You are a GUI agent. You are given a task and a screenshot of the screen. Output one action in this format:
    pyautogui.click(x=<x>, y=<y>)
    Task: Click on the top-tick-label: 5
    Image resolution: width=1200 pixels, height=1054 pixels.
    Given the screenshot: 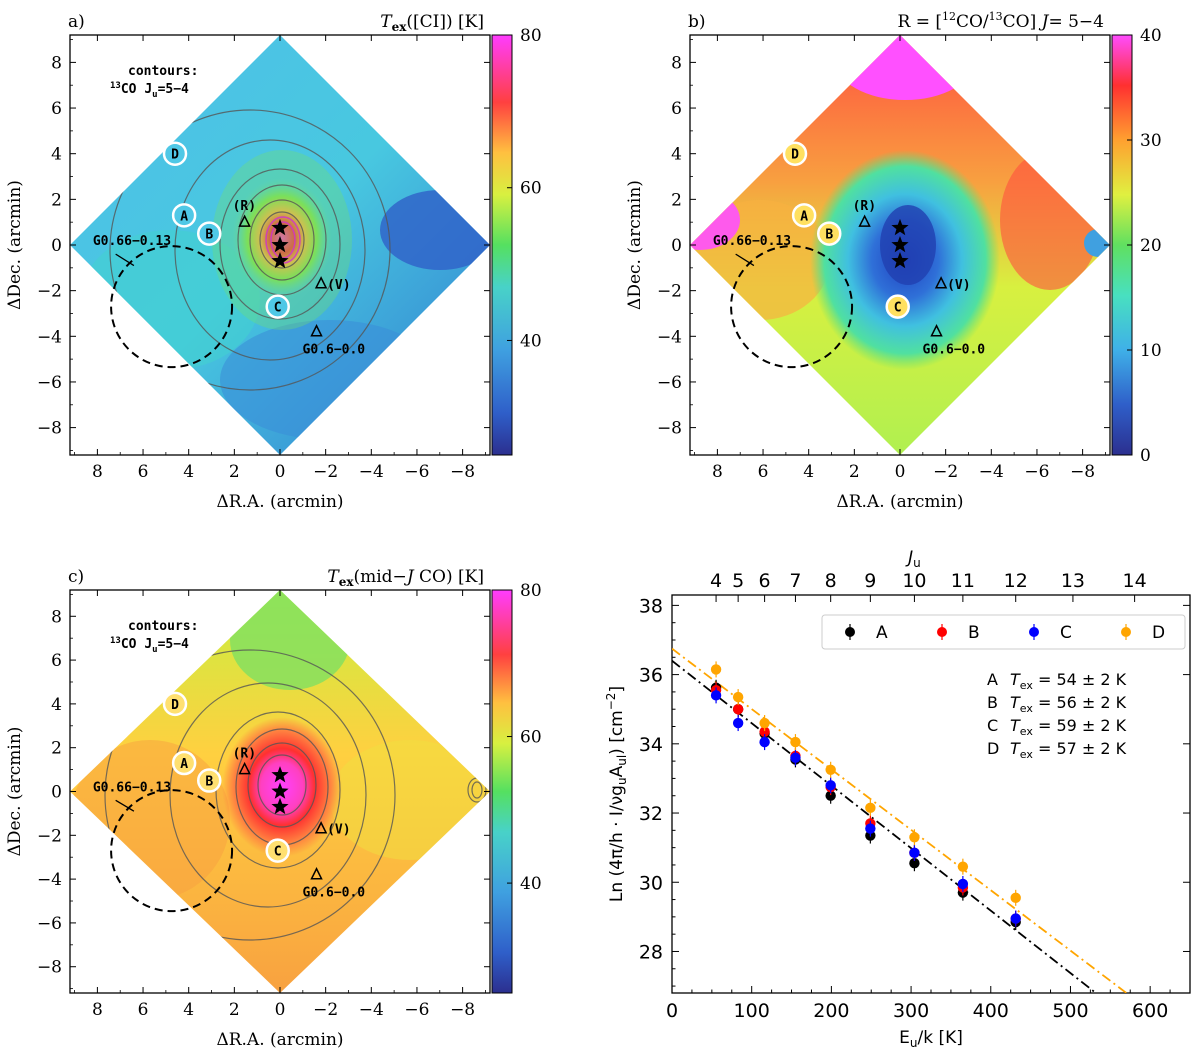 What is the action you would take?
    pyautogui.click(x=738, y=581)
    